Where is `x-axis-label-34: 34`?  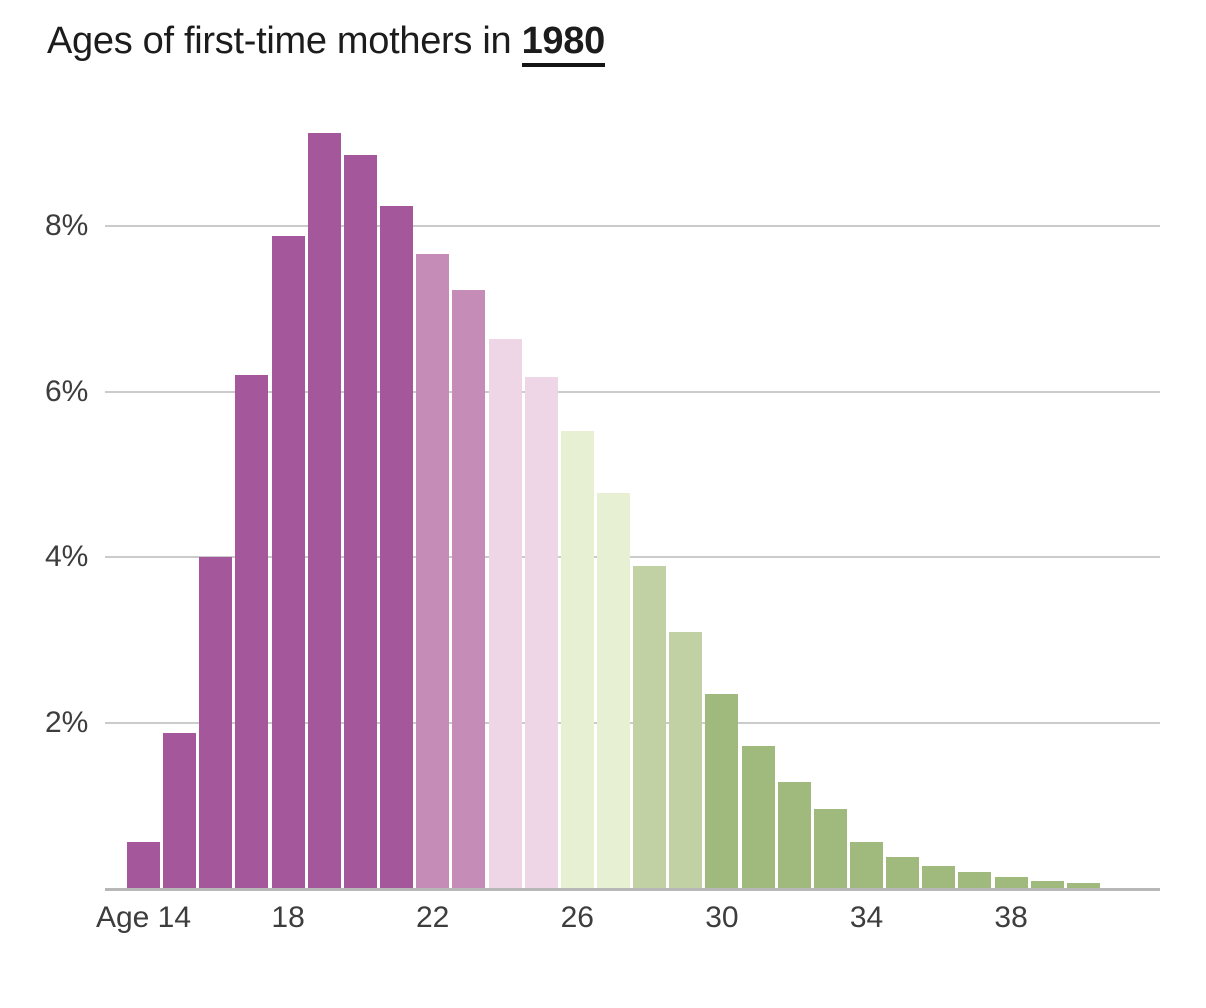
x-axis-label-34: 34 is located at coordinates (866, 917).